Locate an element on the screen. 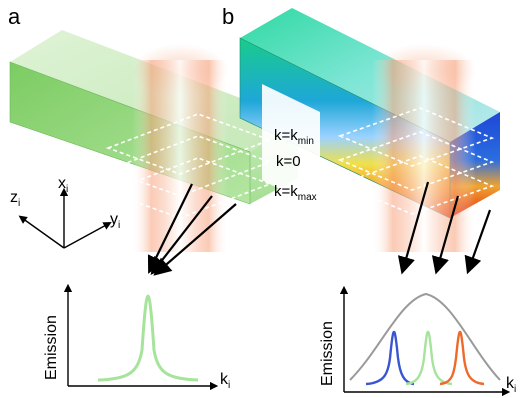  arrow-b-min is located at coordinates (413, 228).